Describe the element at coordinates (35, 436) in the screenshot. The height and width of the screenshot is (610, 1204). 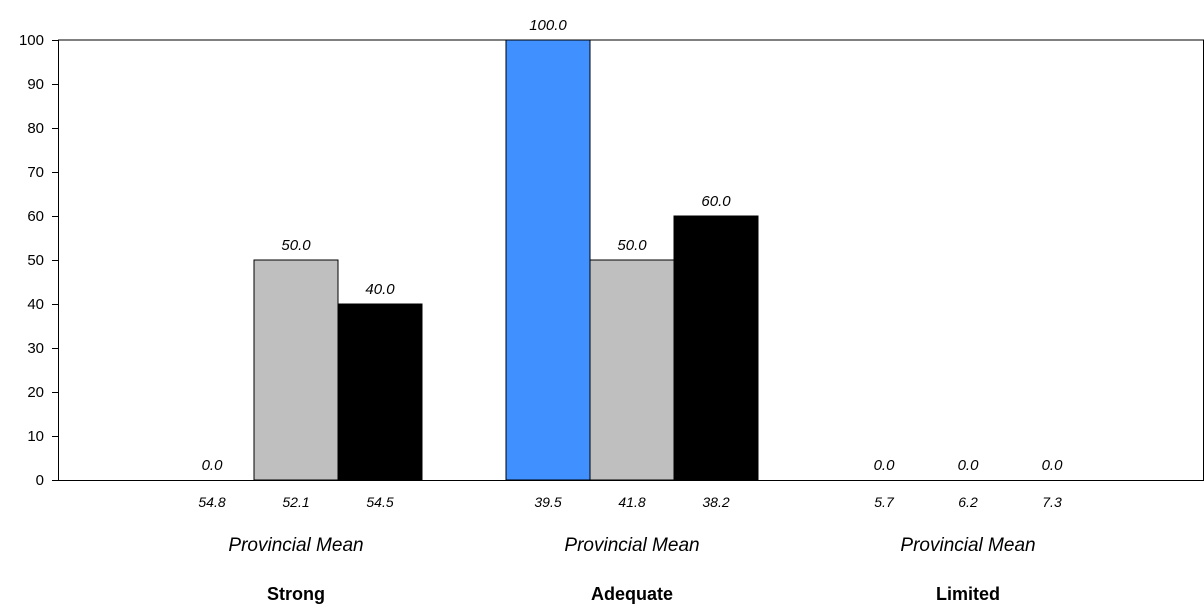
I see `y-tick-label: 10` at that location.